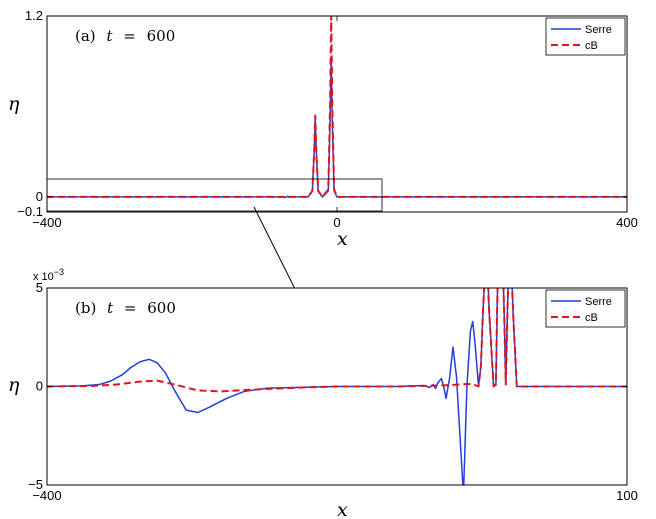 The height and width of the screenshot is (519, 656). What do you see at coordinates (39, 386) in the screenshot?
I see `panel-b-ytick-label: 0` at bounding box center [39, 386].